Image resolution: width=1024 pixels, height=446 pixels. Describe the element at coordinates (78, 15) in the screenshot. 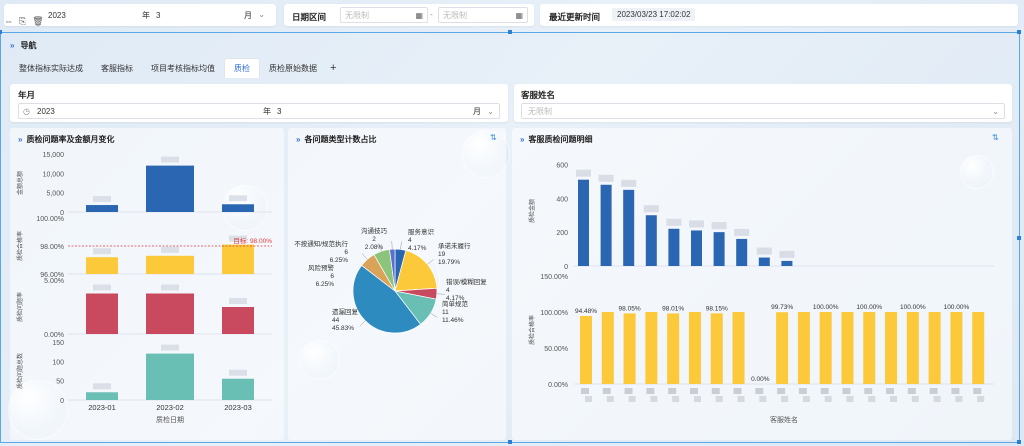

I see `year-select: 2023` at that location.